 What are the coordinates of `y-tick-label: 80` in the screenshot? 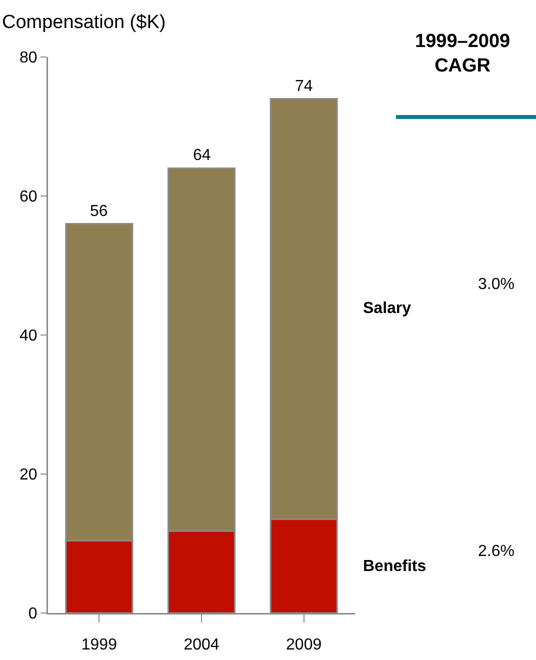 It's located at (29, 58).